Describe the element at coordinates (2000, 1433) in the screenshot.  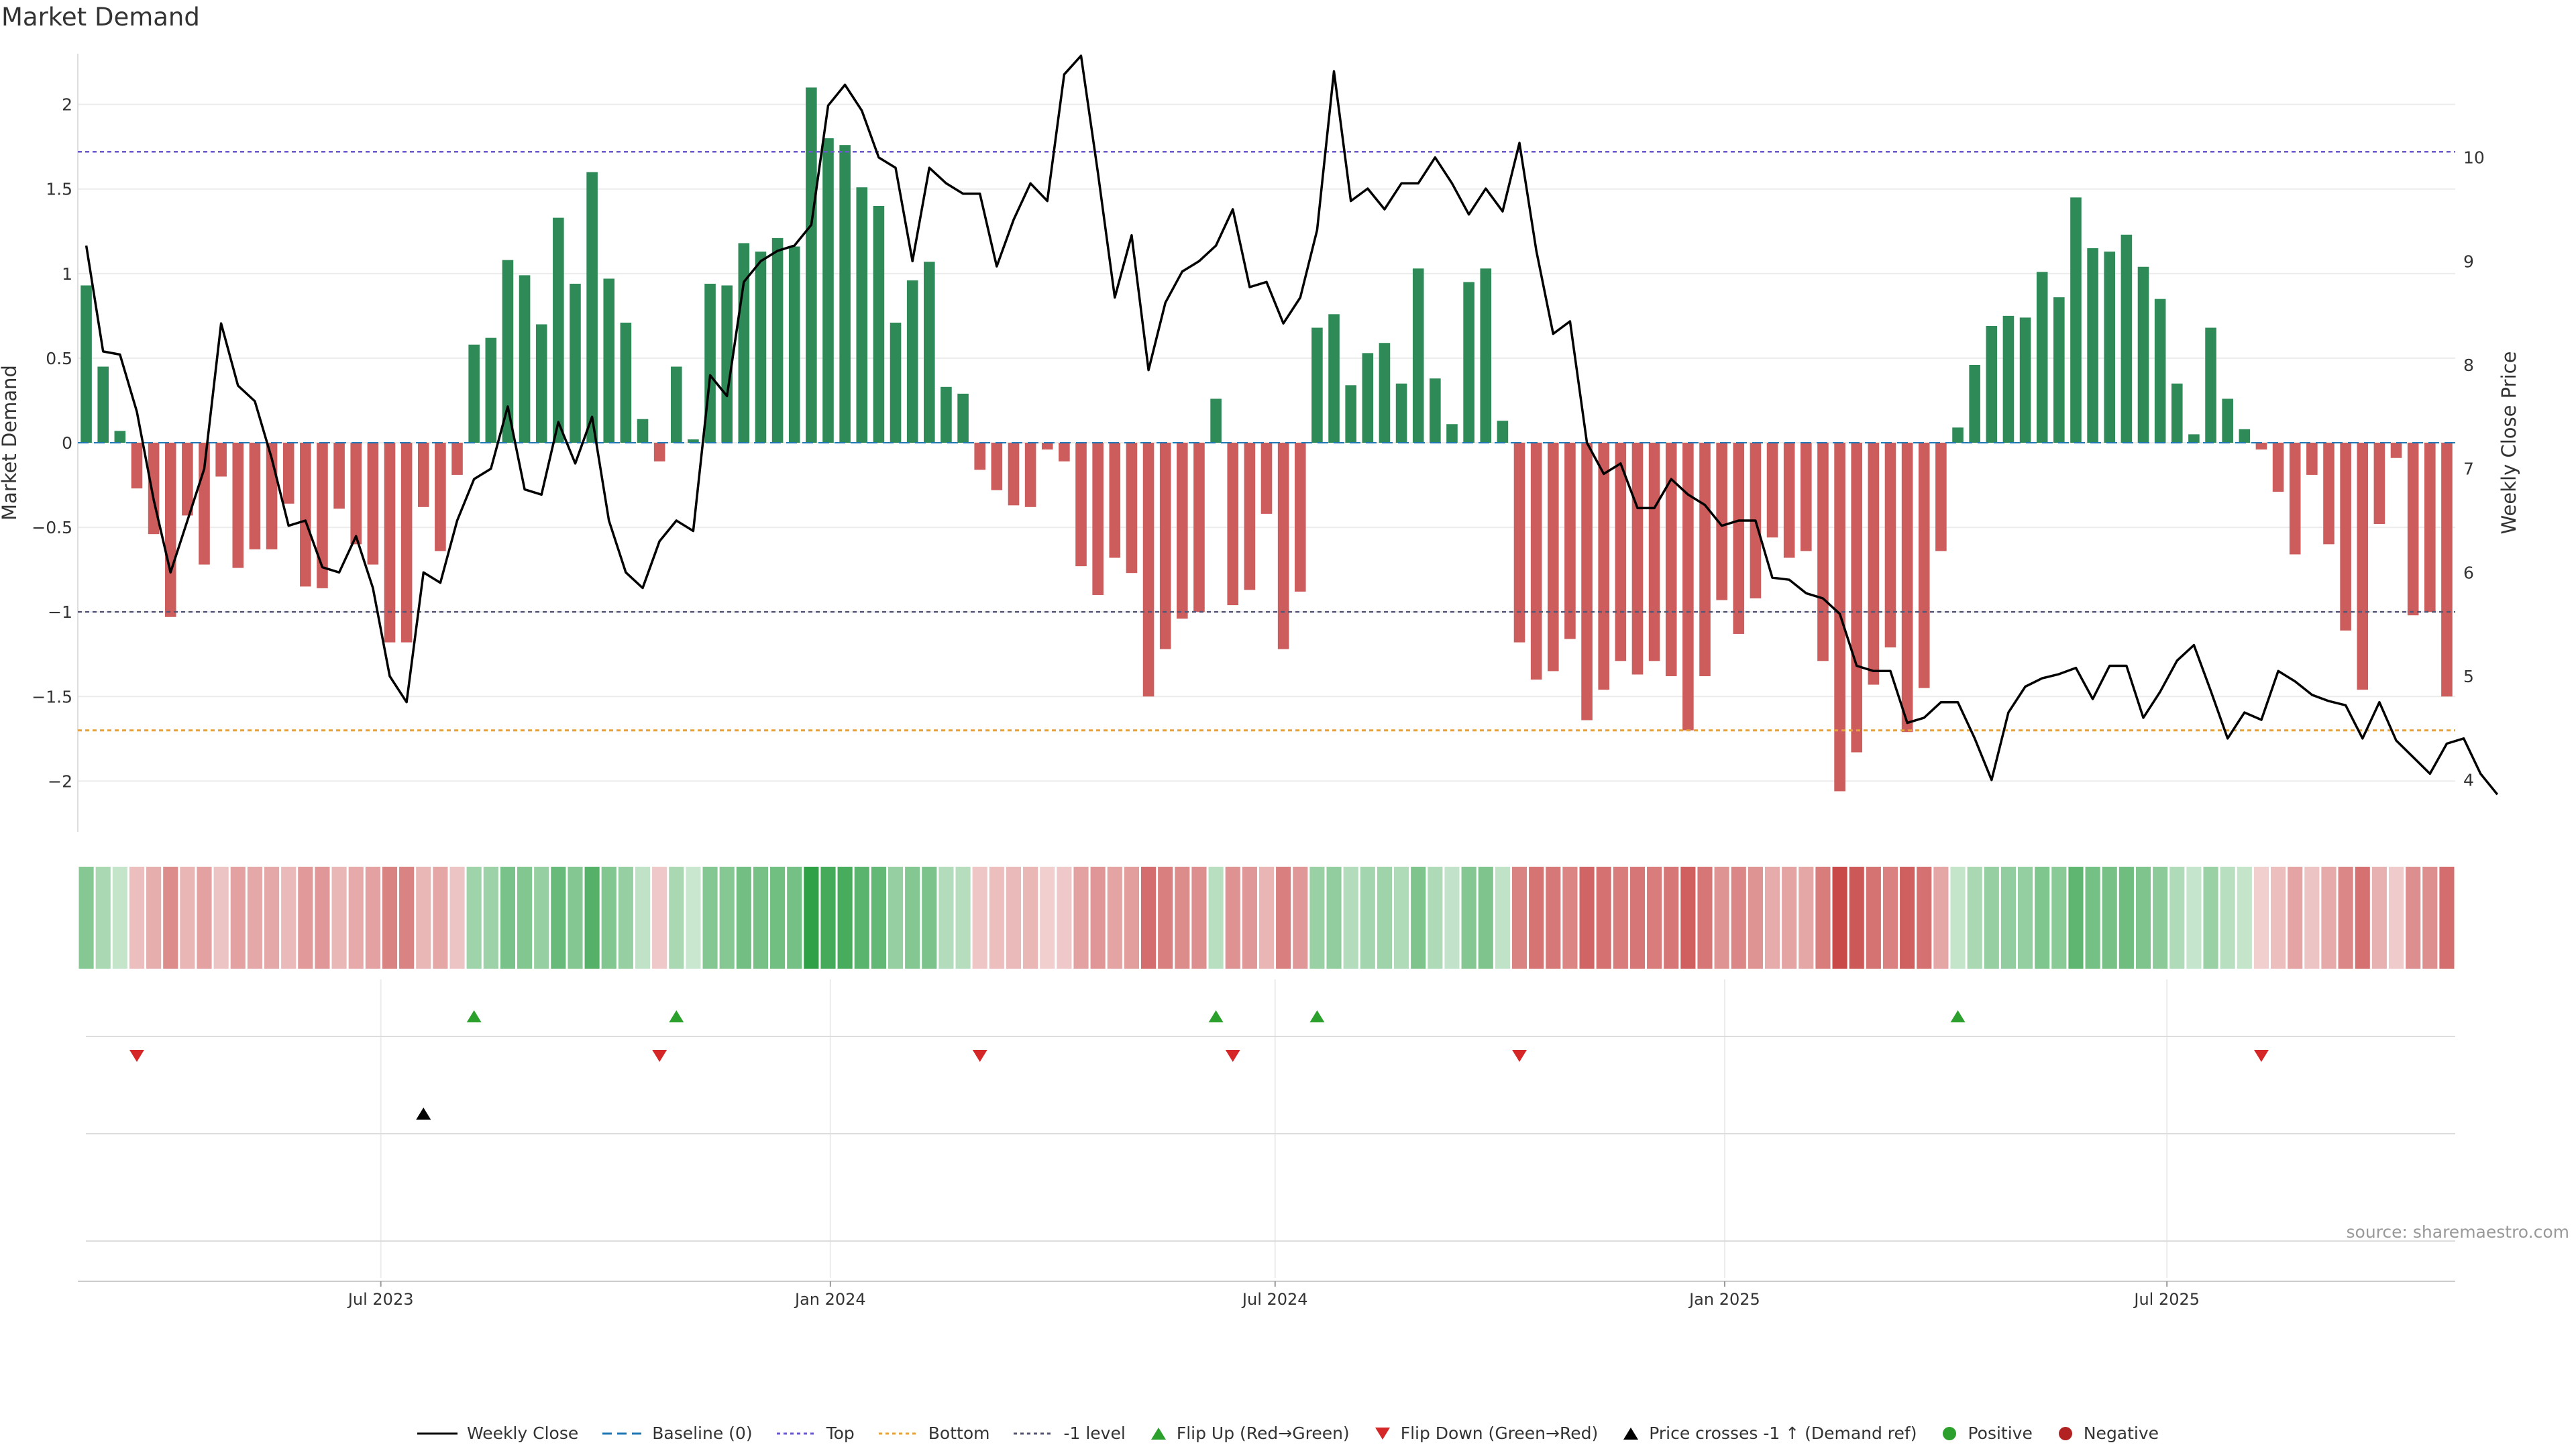
I see `legend-label: Positive` at that location.